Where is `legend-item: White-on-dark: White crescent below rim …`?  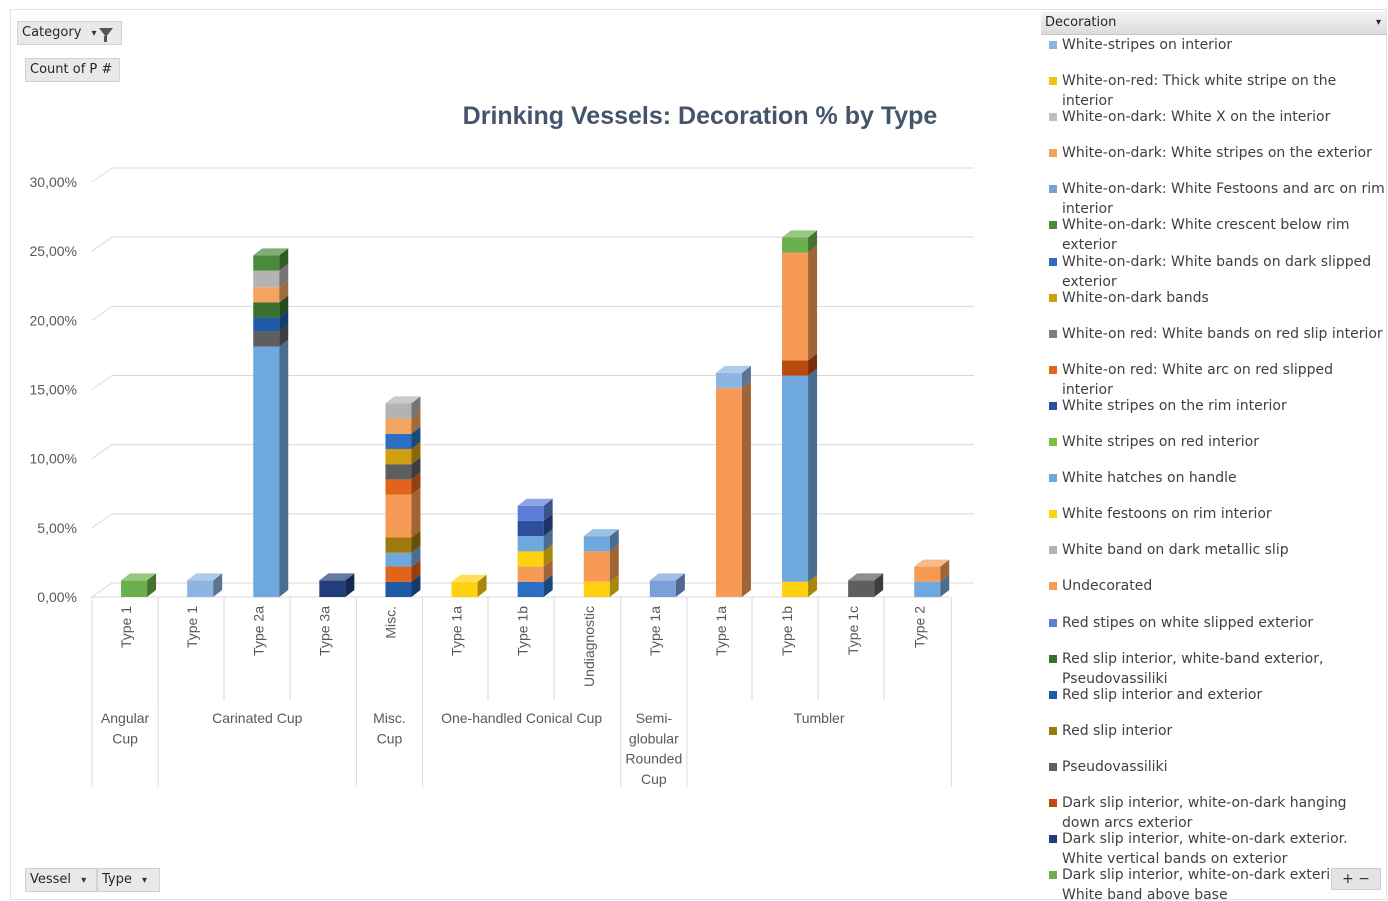
legend-item: White-on-dark: White crescent below rim … is located at coordinates (1214, 234).